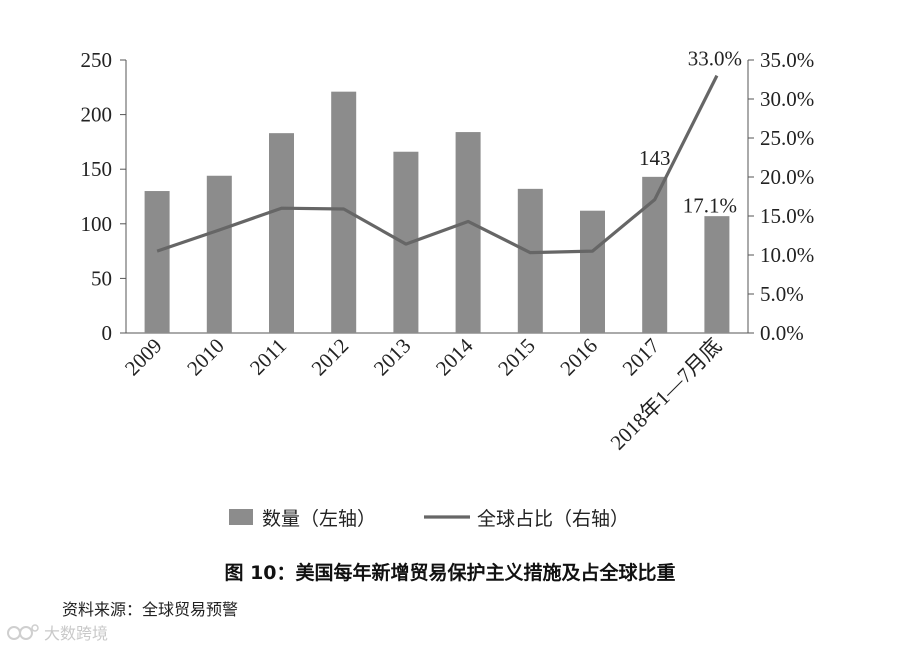 This screenshot has width=900, height=648. I want to click on right-axis-tick-label: 30.0%, so click(787, 99).